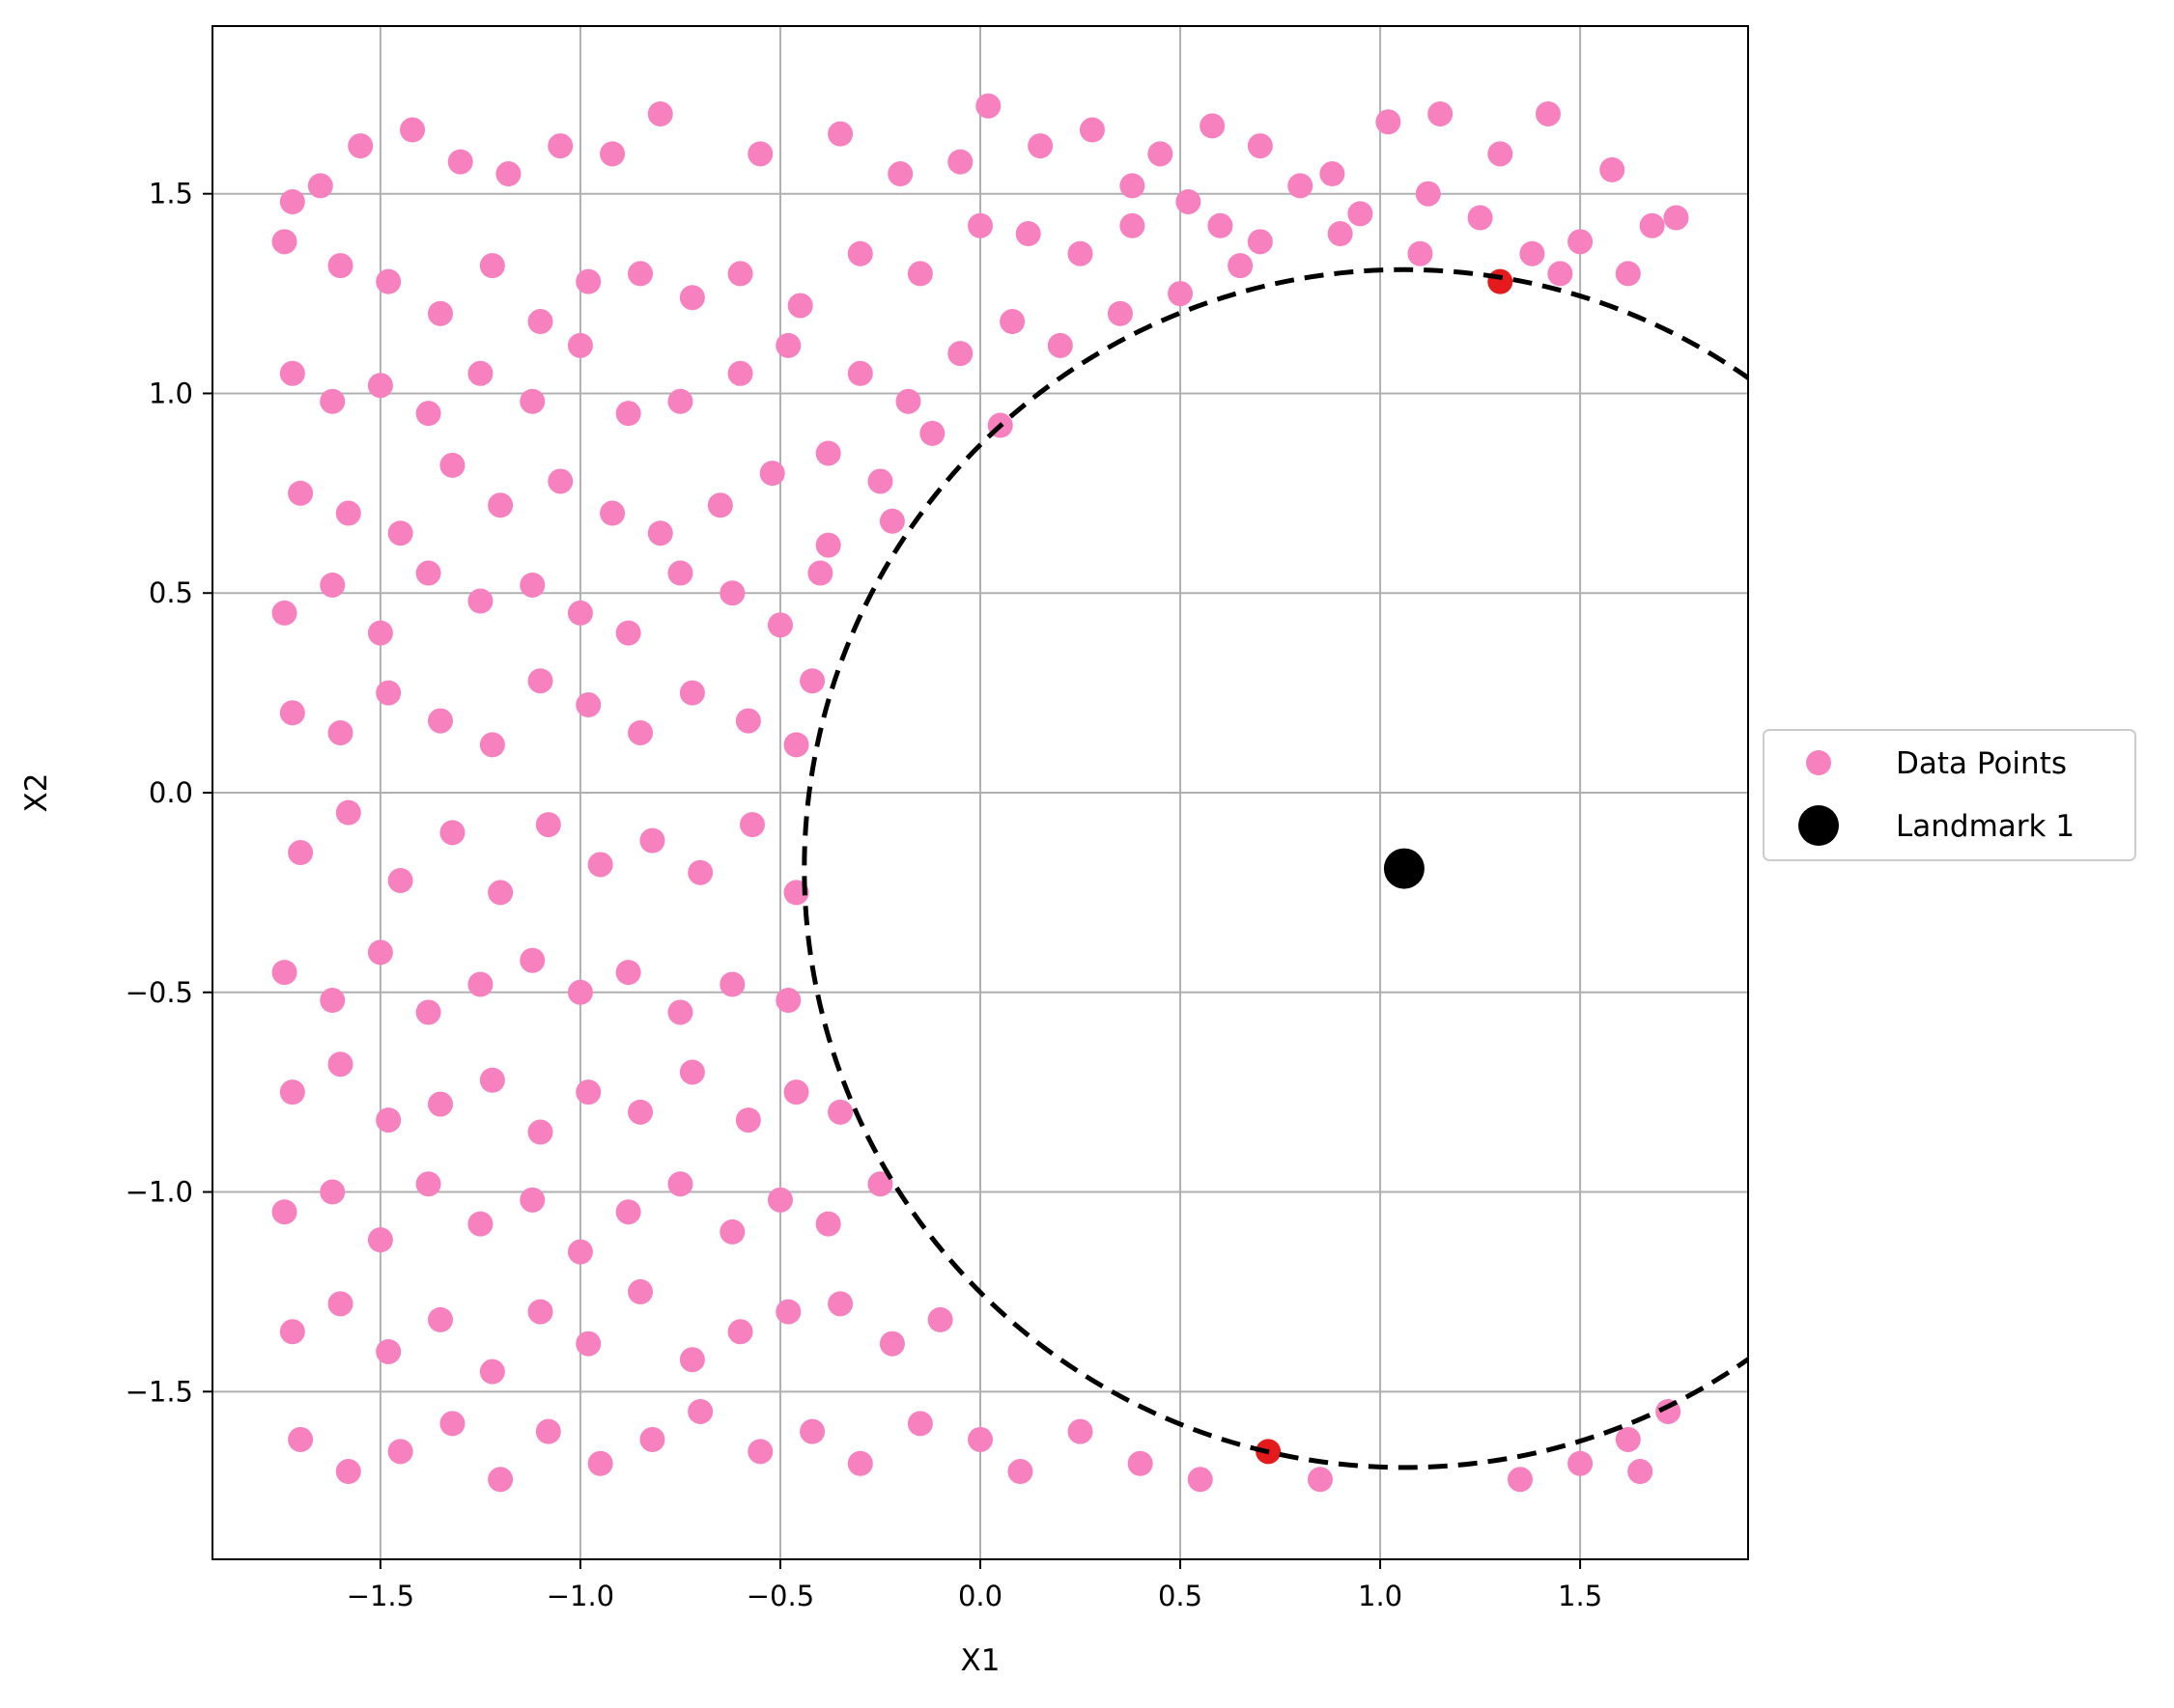  I want to click on y-tick-label: −0.5, so click(159, 993).